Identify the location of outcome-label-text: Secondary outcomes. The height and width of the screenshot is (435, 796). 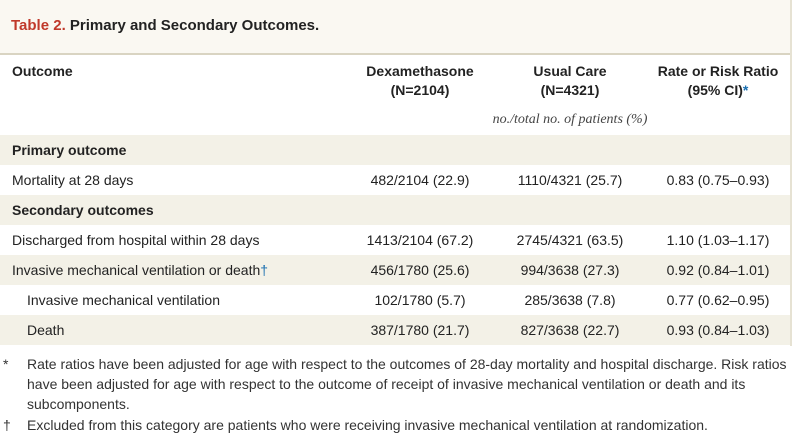
(83, 210).